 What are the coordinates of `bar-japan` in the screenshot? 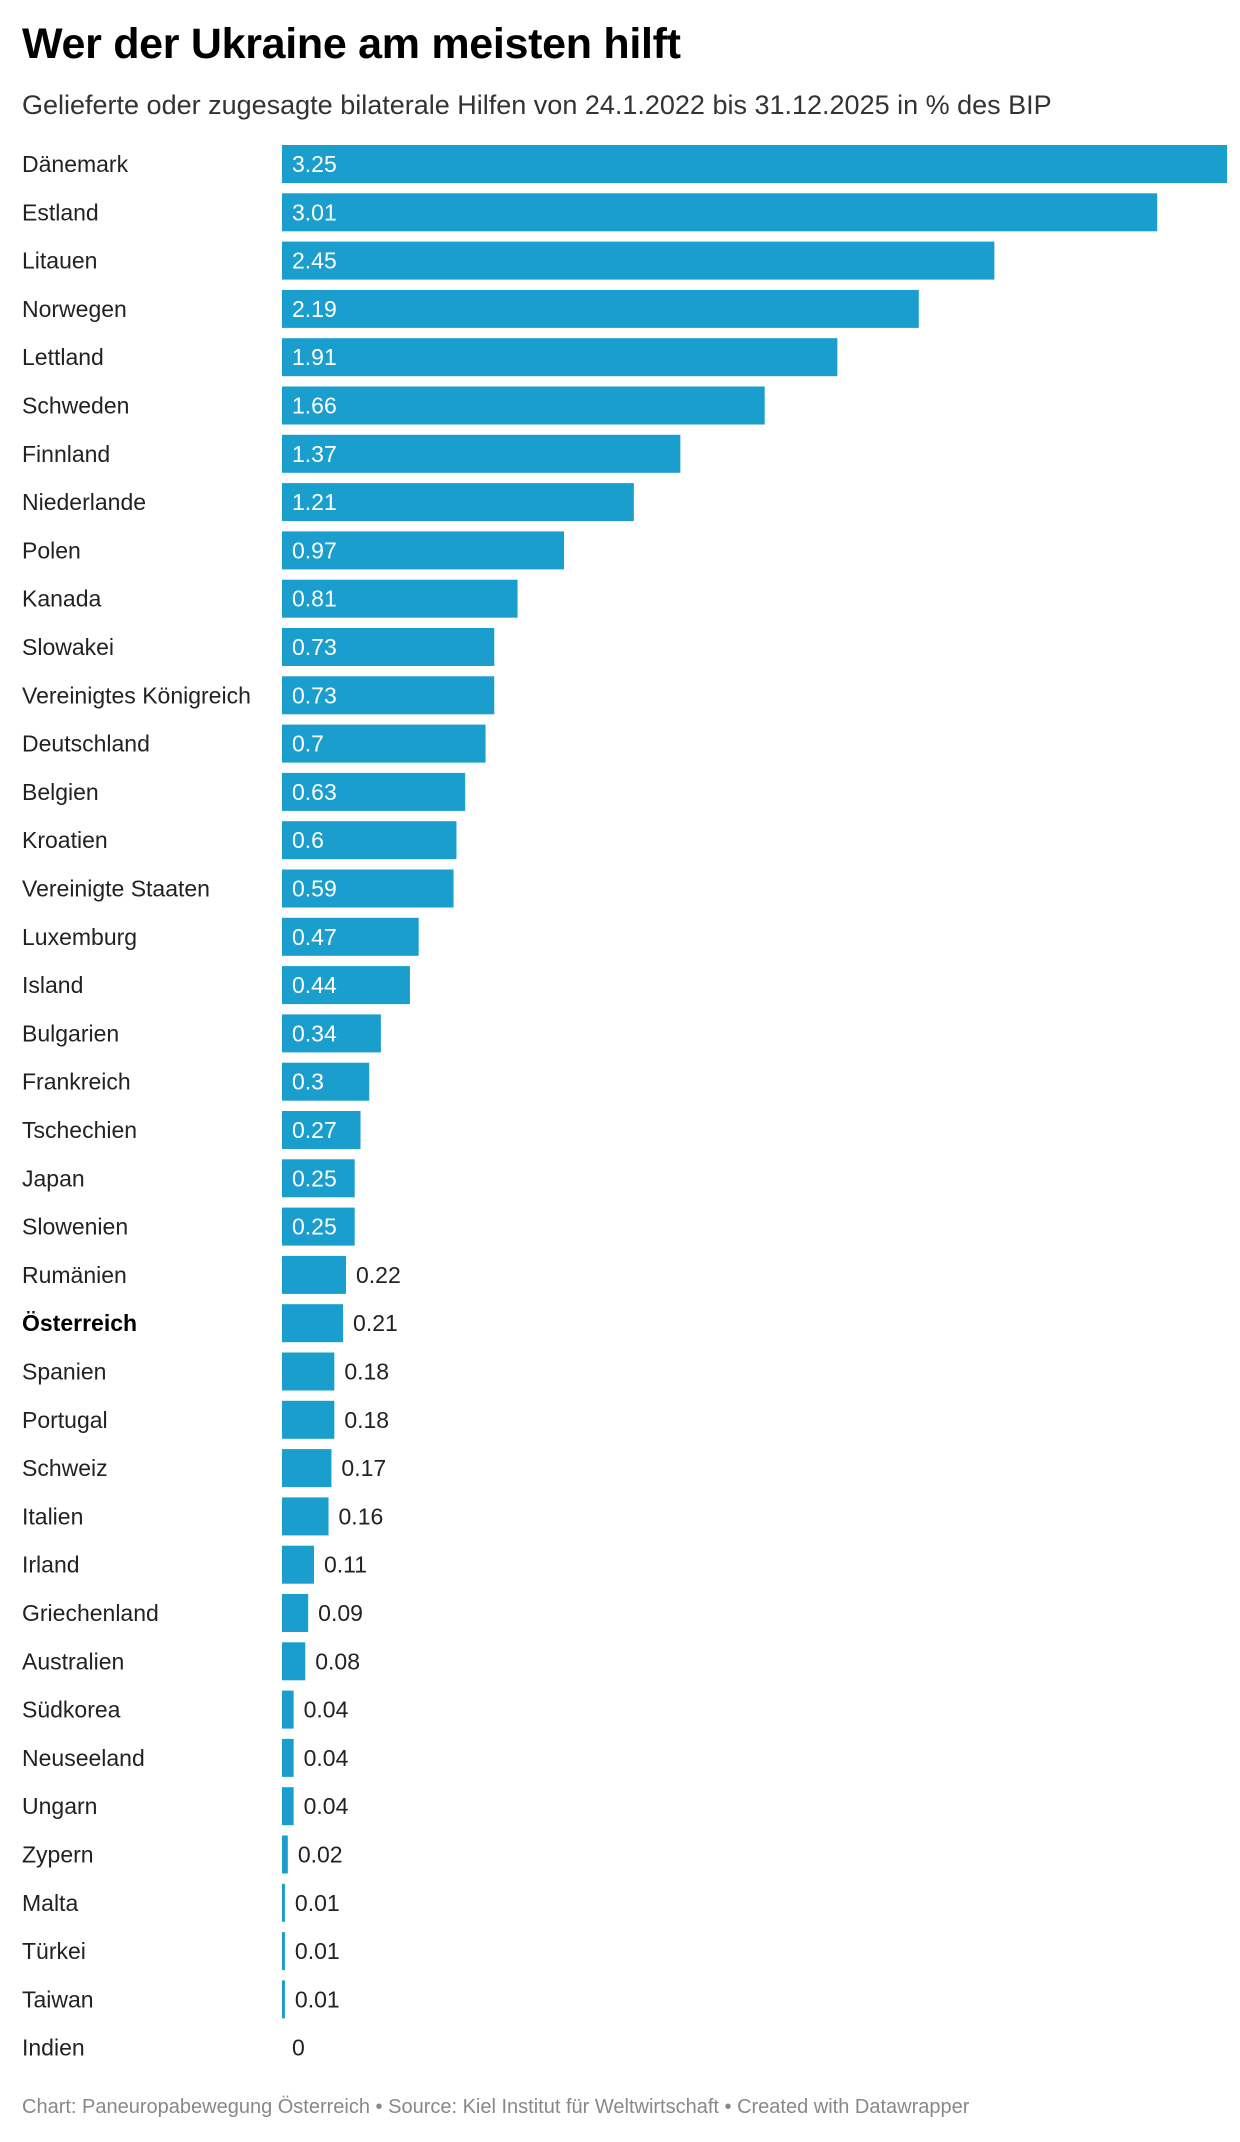 It's located at (318, 1178).